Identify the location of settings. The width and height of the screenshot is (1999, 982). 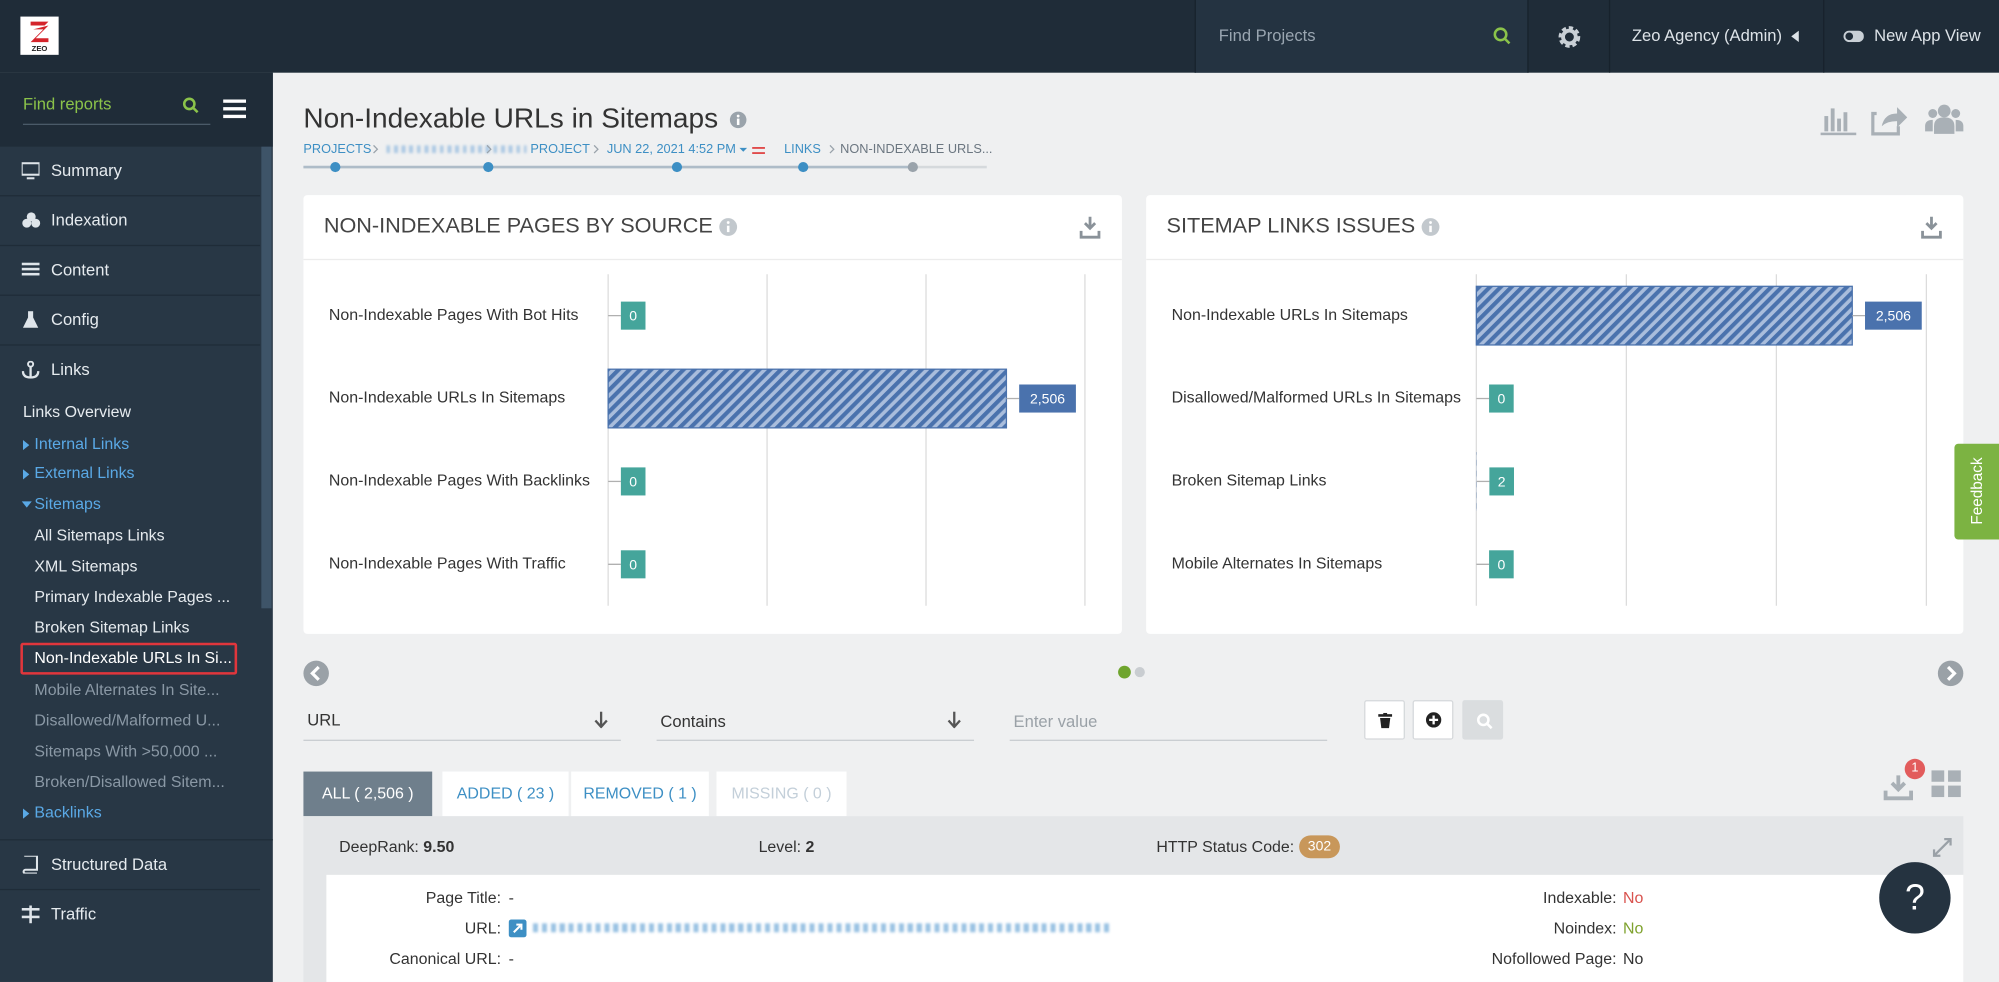
(1568, 36).